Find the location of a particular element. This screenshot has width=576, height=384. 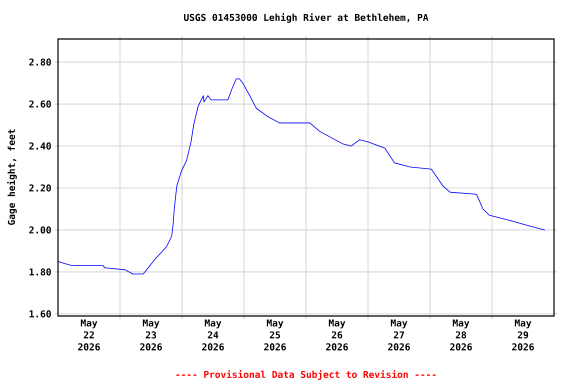

y-tick-label: 2.40 is located at coordinates (40, 146).